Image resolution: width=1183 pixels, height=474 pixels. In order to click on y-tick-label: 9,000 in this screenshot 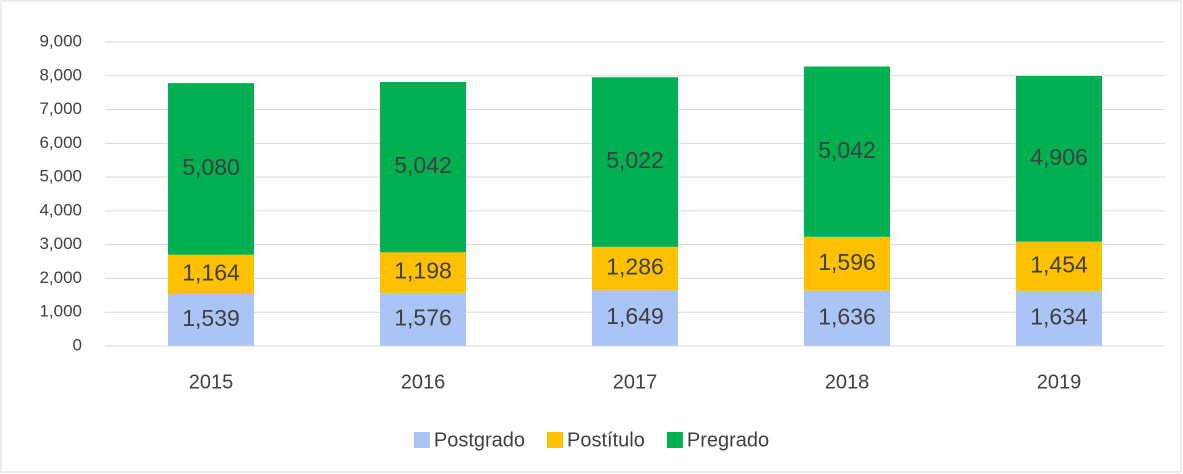, I will do `click(60, 40)`.